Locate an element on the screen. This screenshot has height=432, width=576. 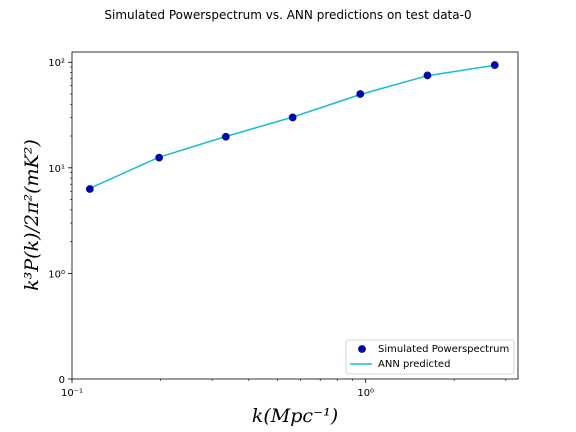
y-tick-label: 10² is located at coordinates (56, 63).